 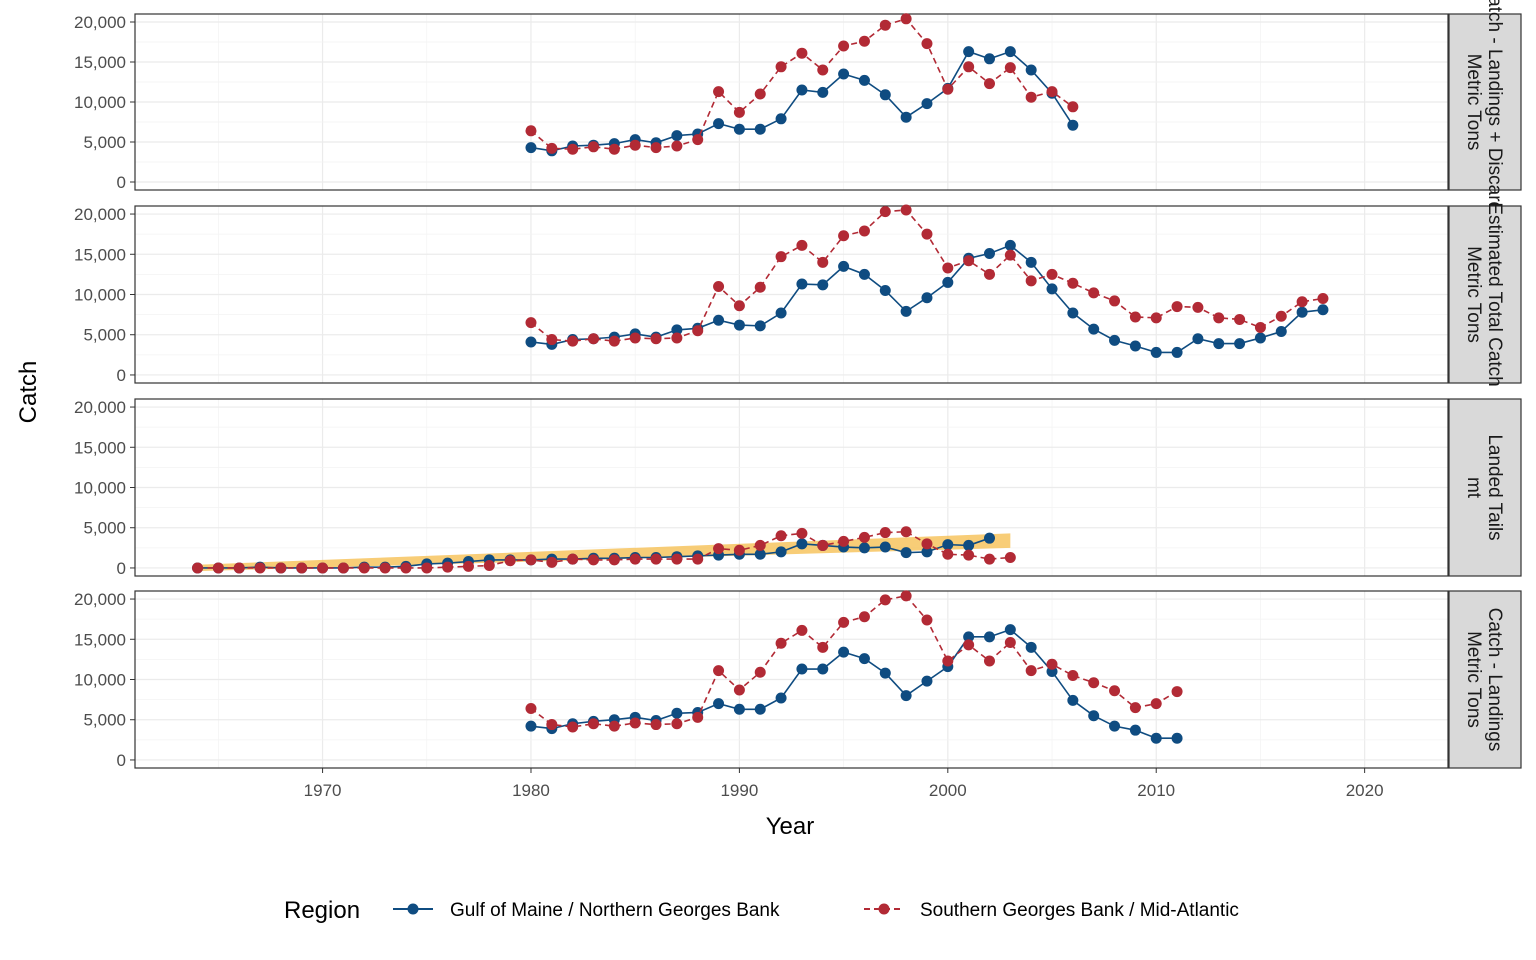 I want to click on y-axis-title: Catch, so click(x=28, y=392).